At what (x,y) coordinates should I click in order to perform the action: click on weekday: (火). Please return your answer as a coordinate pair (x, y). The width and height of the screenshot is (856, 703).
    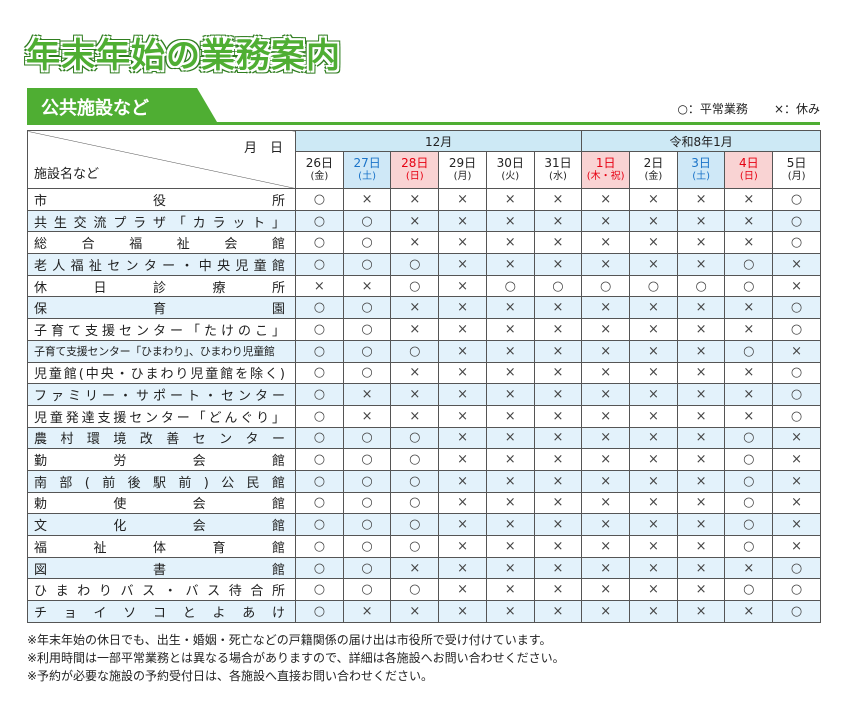
    Looking at the image, I should click on (510, 176).